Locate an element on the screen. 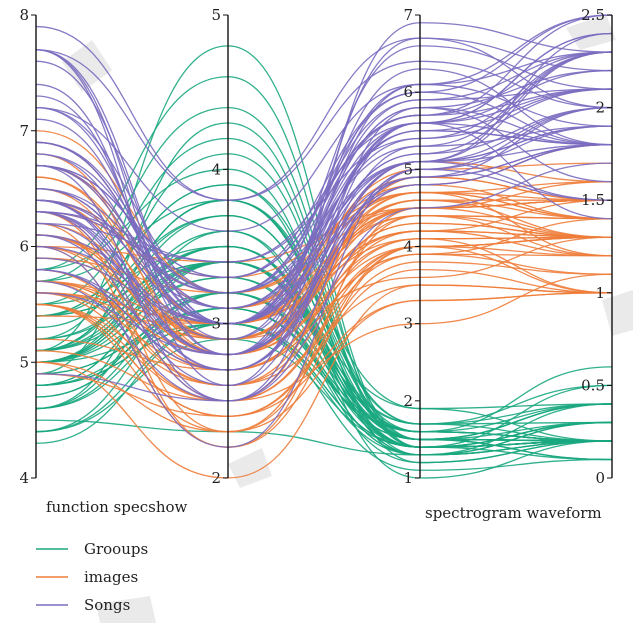 The image size is (633, 623). axis-title-1: spectrogram waveform is located at coordinates (513, 513).